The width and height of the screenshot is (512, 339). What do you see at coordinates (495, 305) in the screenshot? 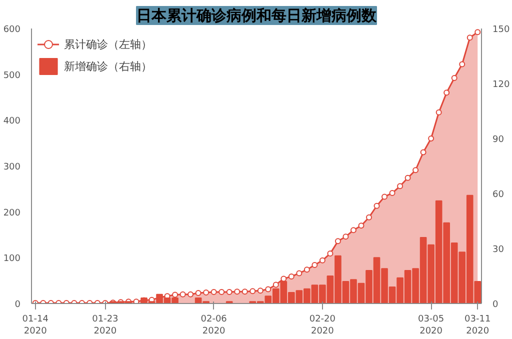
I see `y2-tick-label: 0` at bounding box center [495, 305].